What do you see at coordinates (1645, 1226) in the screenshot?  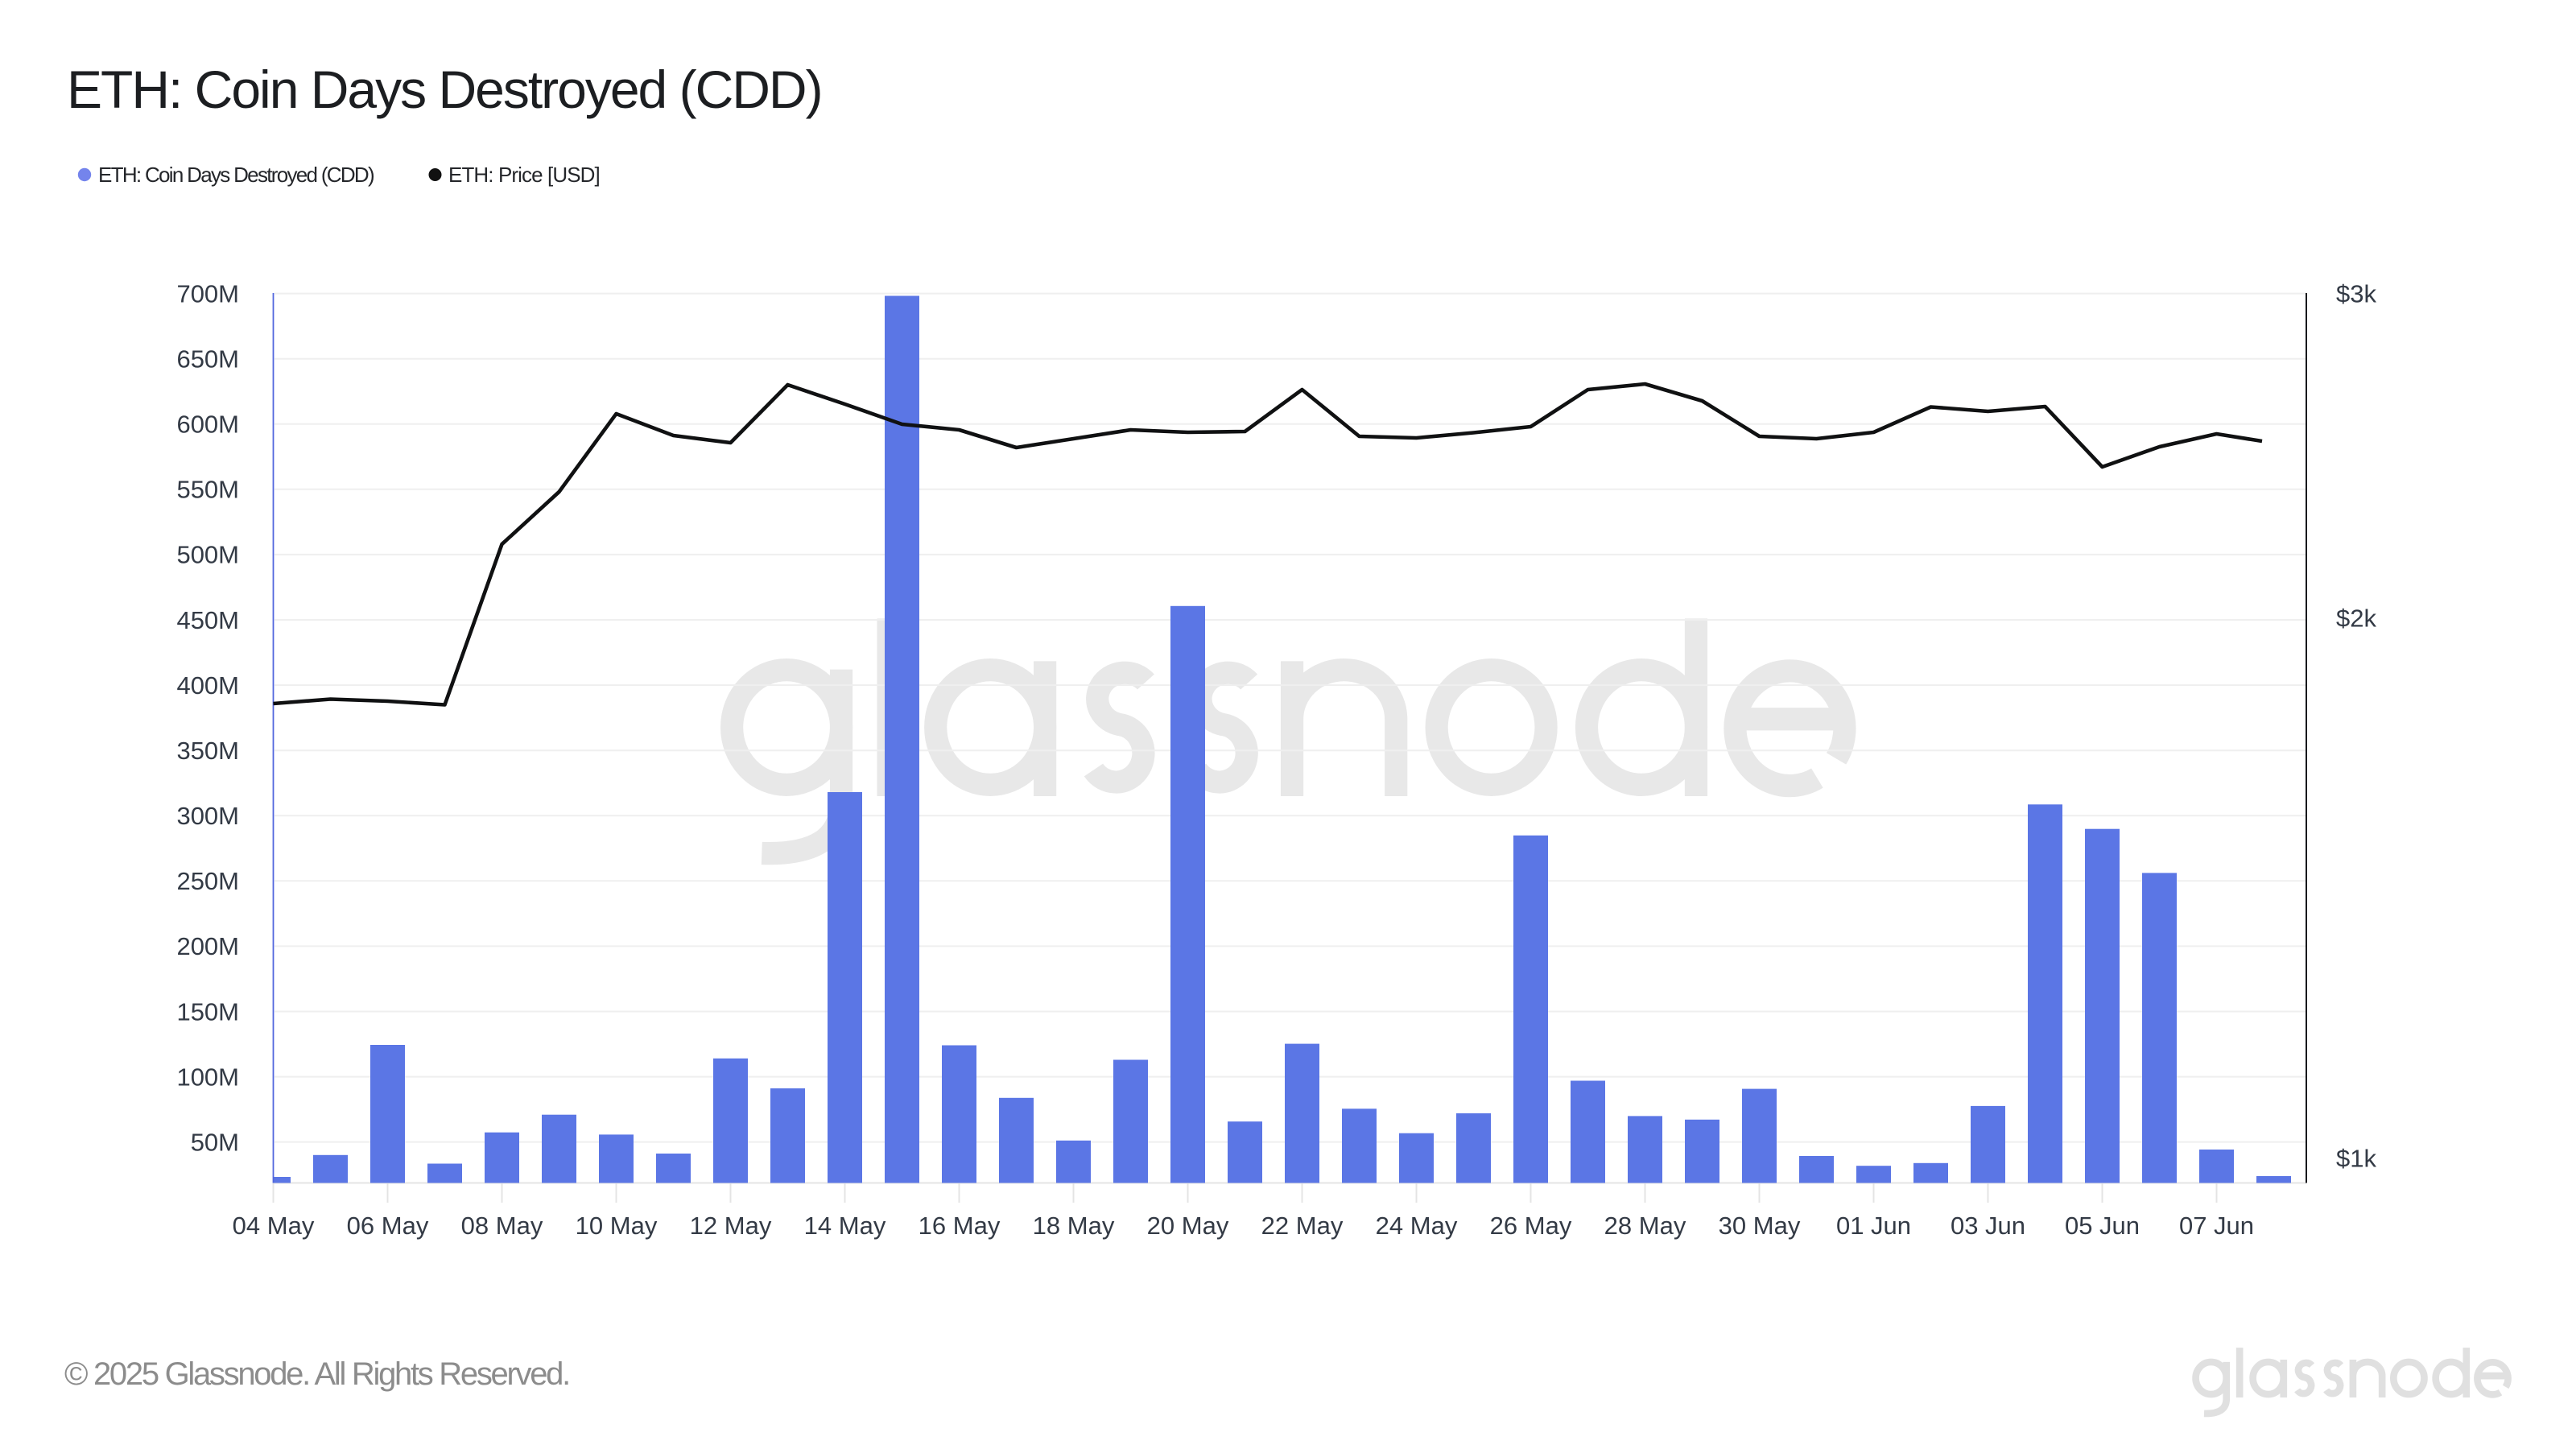 I see `svg-text: 28 May` at bounding box center [1645, 1226].